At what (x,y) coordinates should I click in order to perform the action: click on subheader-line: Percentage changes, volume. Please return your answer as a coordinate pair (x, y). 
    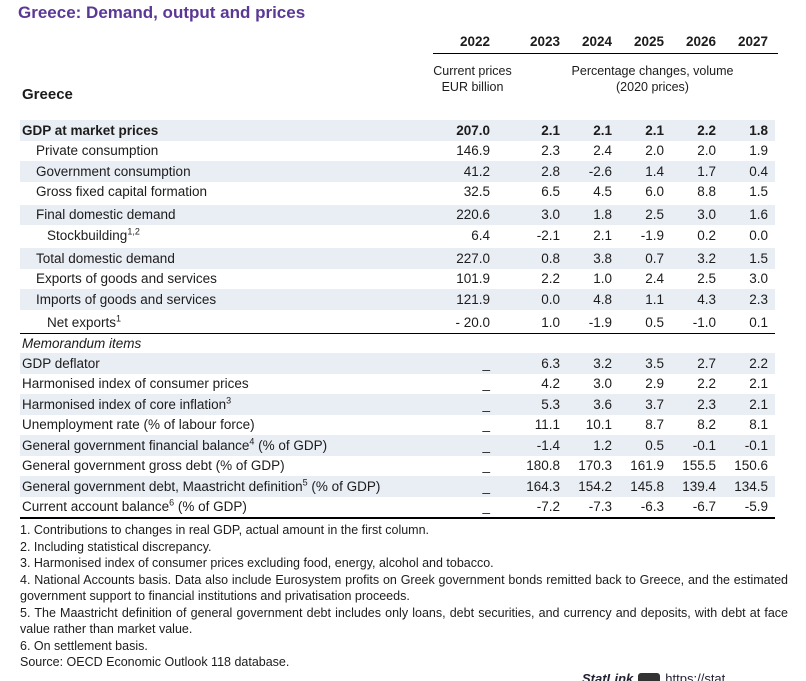
    Looking at the image, I should click on (652, 71).